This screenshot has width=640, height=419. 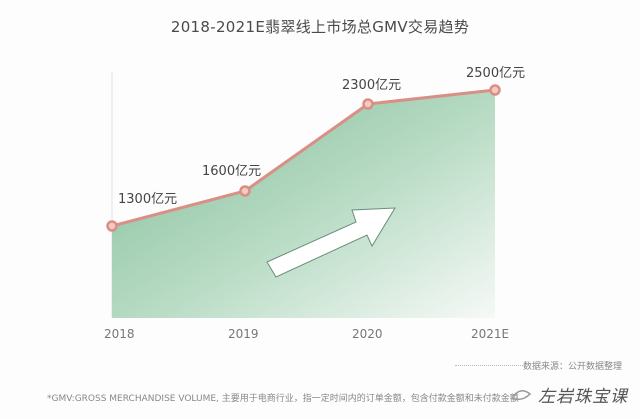 I want to click on x-tick-2018: 2018, so click(x=119, y=334).